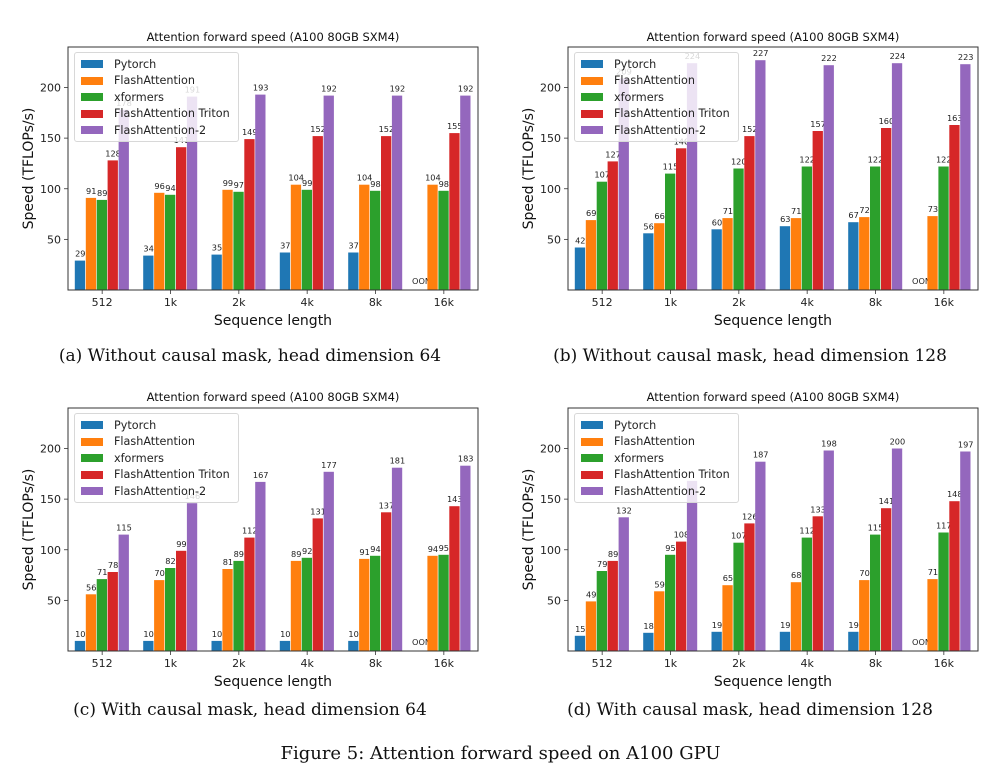  What do you see at coordinates (922, 281) in the screenshot?
I see `data-label: OOM` at bounding box center [922, 281].